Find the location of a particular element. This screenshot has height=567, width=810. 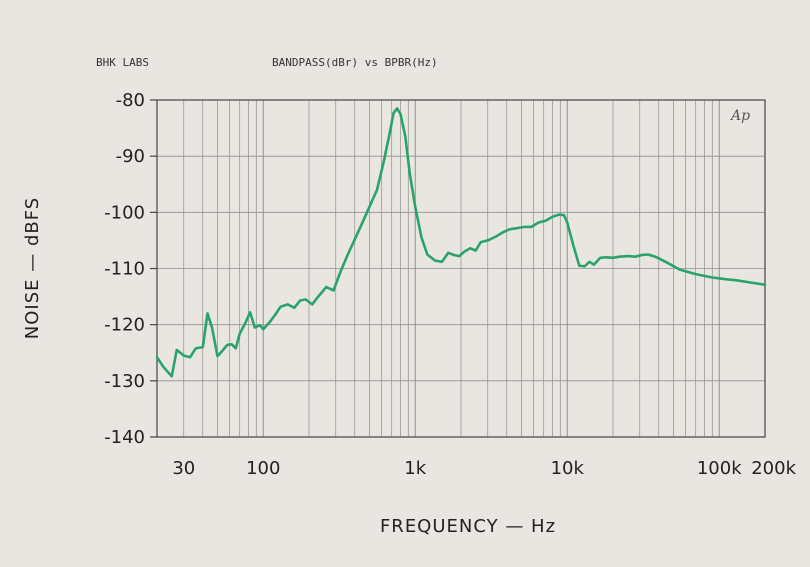

y-tick-label: -110 is located at coordinates (124, 269).